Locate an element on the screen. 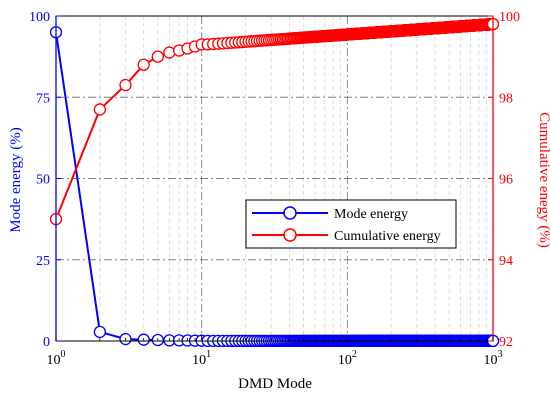  y-left-tick-label: 50 is located at coordinates (43, 180).